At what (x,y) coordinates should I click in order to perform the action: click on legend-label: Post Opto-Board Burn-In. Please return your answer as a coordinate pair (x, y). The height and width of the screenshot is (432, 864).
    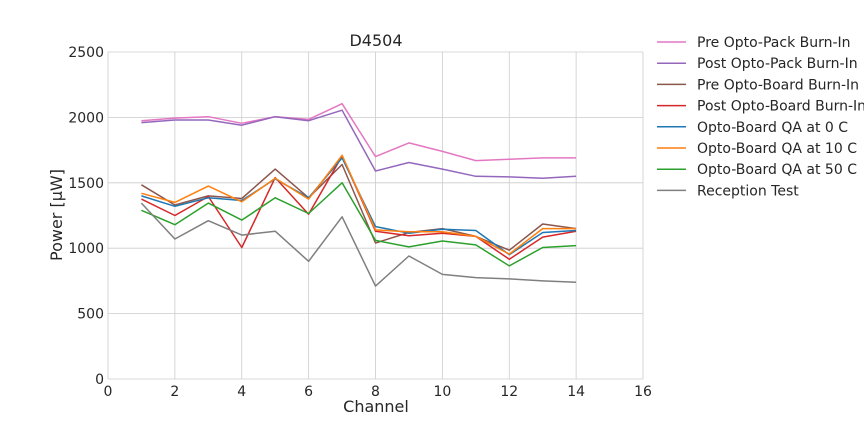
    Looking at the image, I should click on (780, 107).